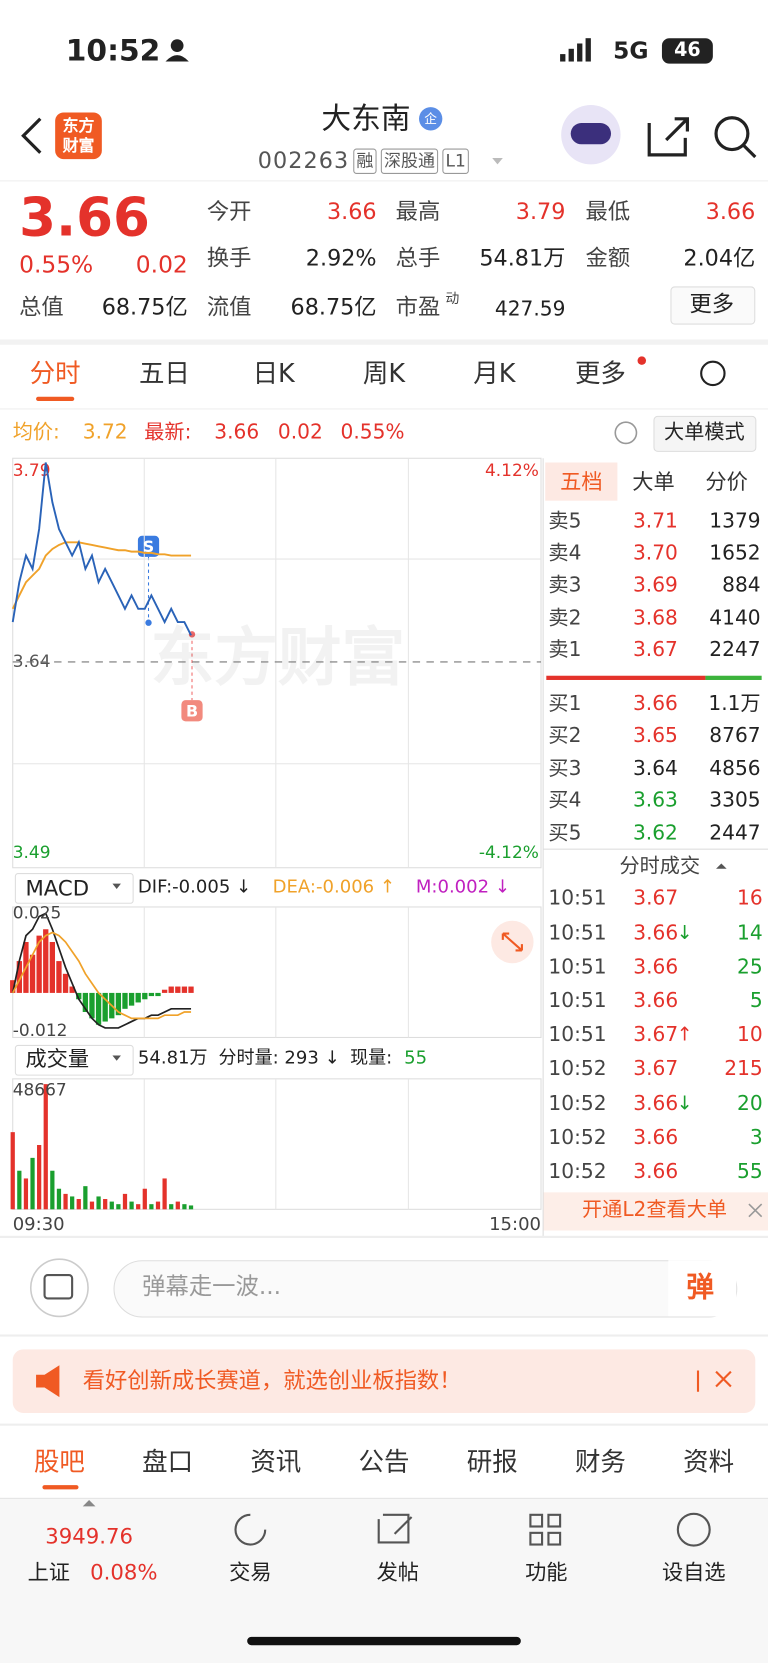 The image size is (768, 1663). I want to click on expand-arrows, so click(512, 942).